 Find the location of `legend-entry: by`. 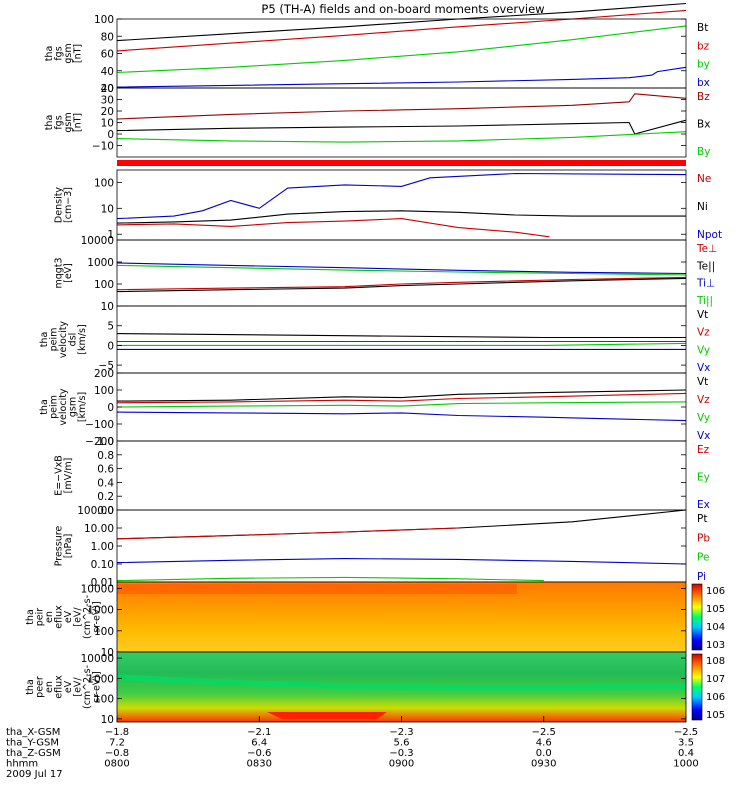

legend-entry: by is located at coordinates (703, 65).